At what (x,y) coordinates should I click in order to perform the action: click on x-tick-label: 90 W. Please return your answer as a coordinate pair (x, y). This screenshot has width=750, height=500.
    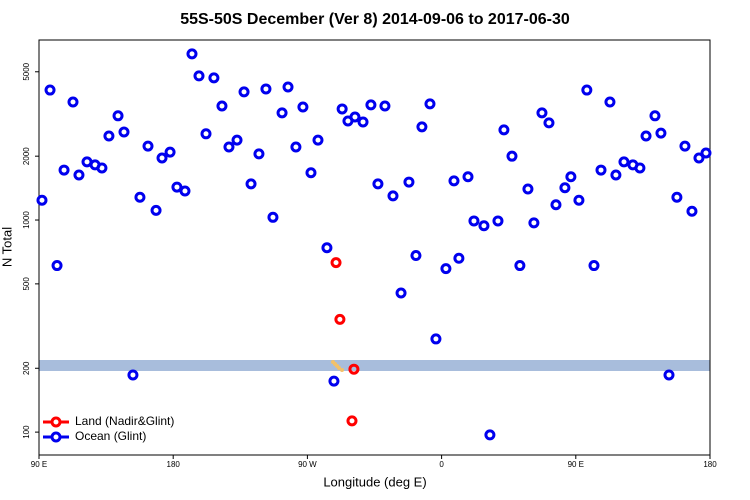
    Looking at the image, I should click on (307, 464).